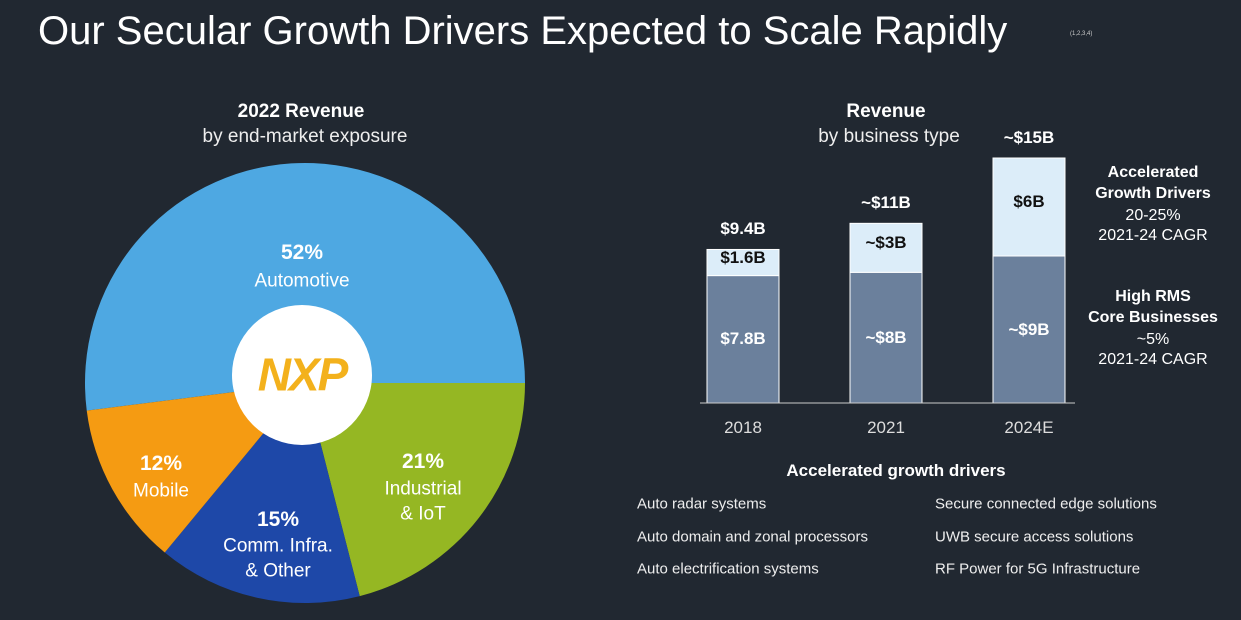 Image resolution: width=1241 pixels, height=620 pixels. Describe the element at coordinates (161, 491) in the screenshot. I see `slice-label: Mobile` at that location.